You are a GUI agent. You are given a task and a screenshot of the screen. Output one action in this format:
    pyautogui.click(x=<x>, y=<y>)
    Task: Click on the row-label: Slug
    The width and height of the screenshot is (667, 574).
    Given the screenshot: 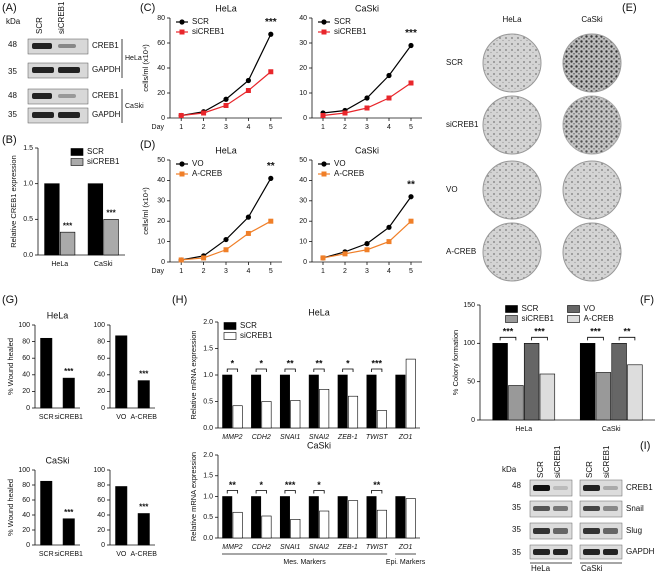 What is the action you would take?
    pyautogui.click(x=634, y=530)
    